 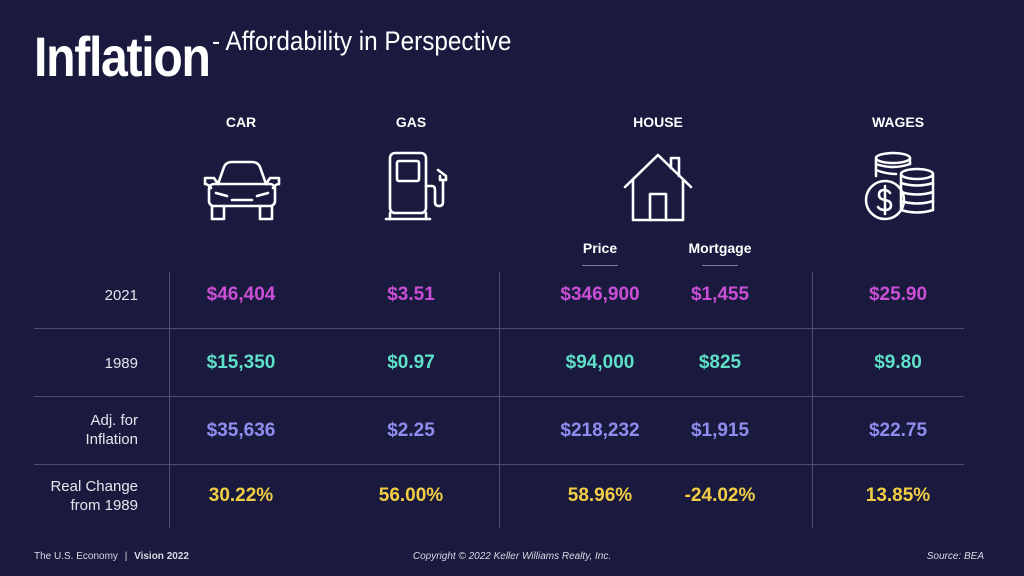 What do you see at coordinates (241, 495) in the screenshot?
I see `cell-real-change-car: 30.22%` at bounding box center [241, 495].